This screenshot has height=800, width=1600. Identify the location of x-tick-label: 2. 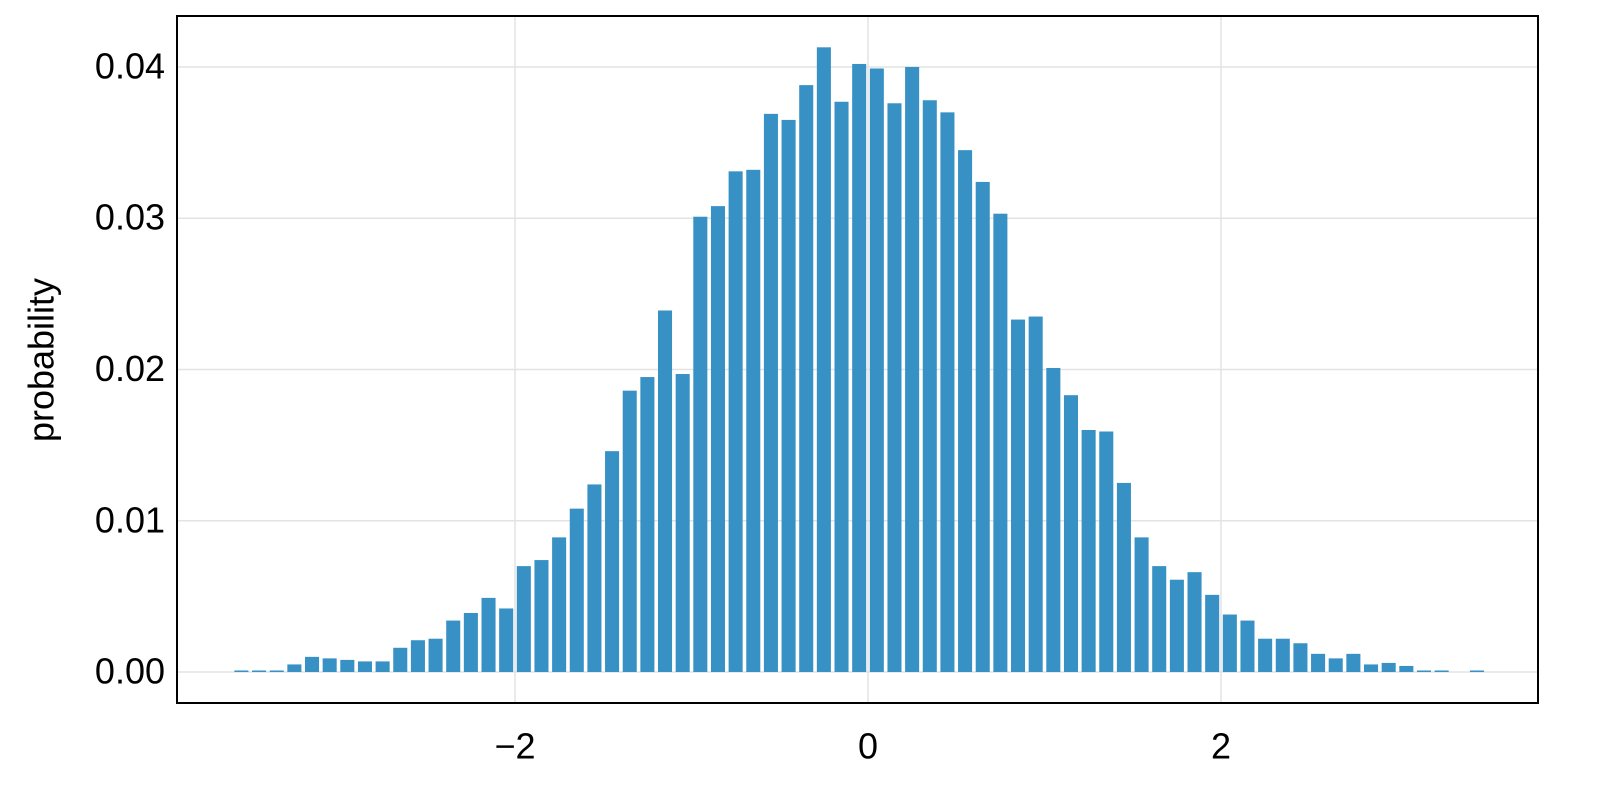
(1221, 746).